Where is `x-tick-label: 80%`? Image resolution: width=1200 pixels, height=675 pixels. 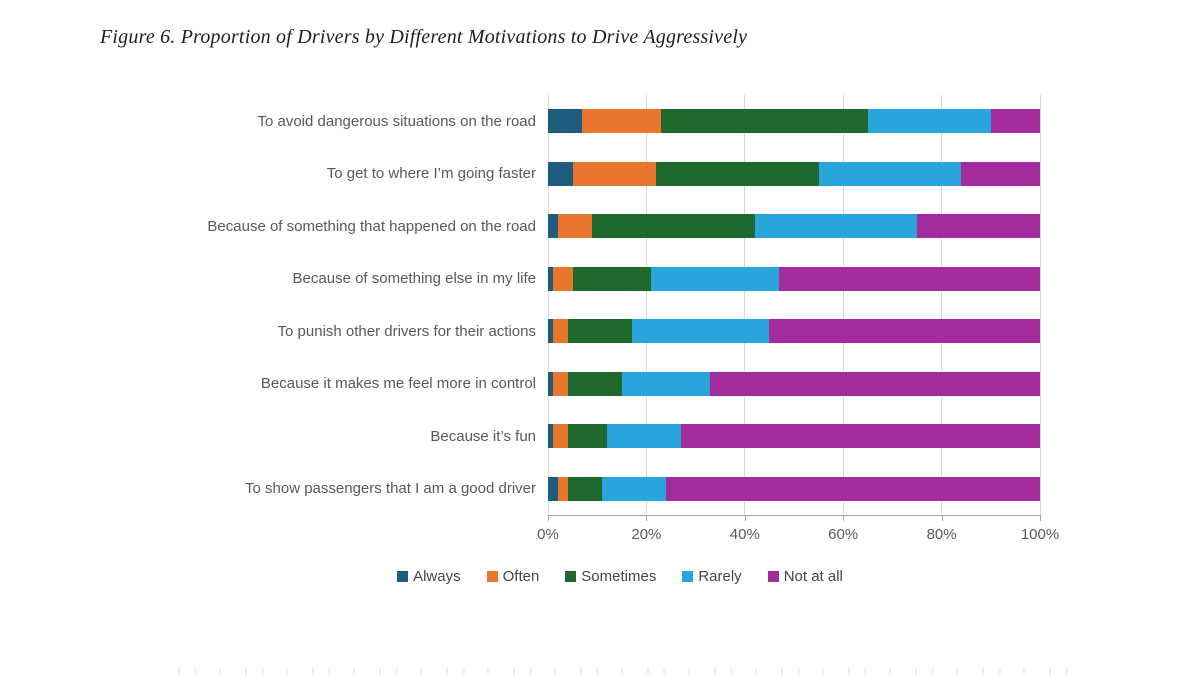 x-tick-label: 80% is located at coordinates (941, 534).